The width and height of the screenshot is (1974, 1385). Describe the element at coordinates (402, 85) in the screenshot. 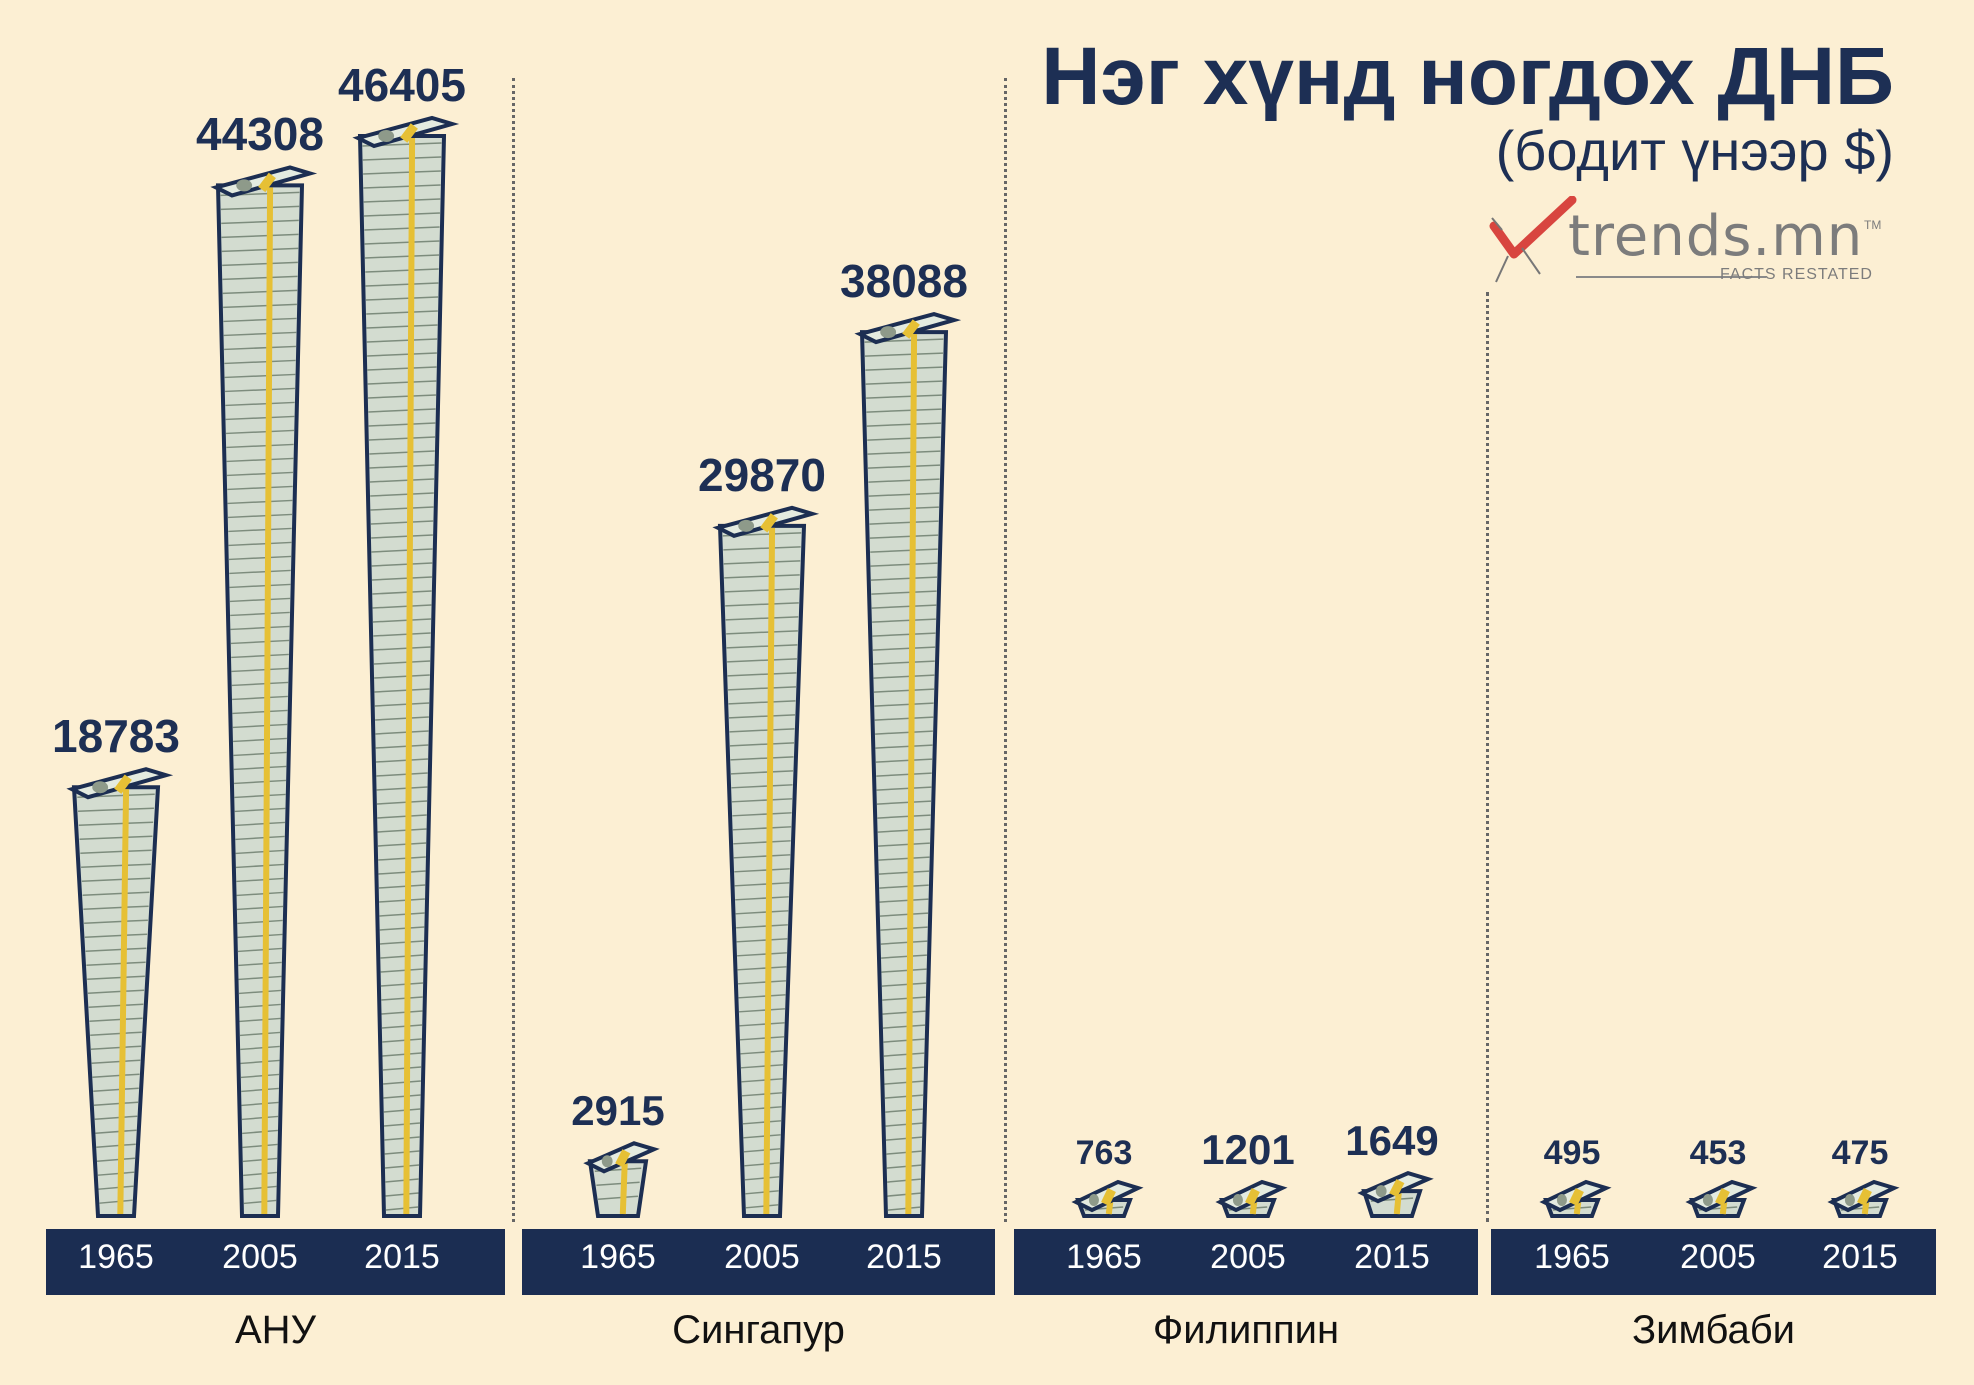

I see `data-value-label: 46405` at that location.